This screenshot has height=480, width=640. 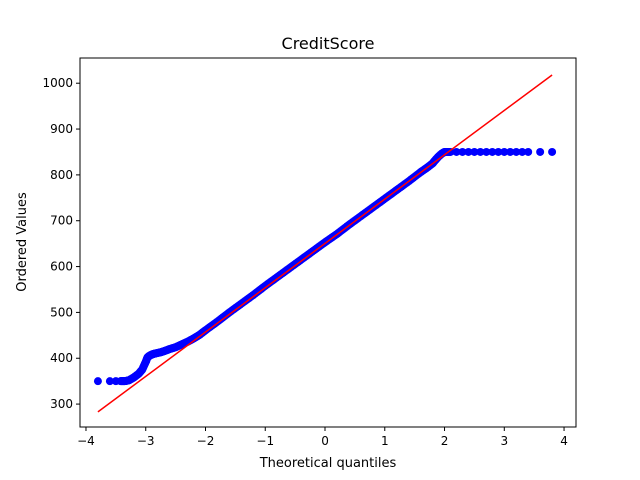 What do you see at coordinates (385, 441) in the screenshot?
I see `x-tick-label: 1` at bounding box center [385, 441].